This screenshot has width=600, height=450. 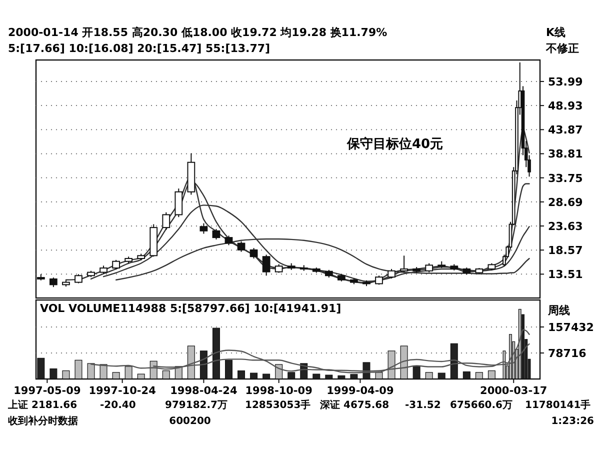 I want to click on text: 11780141手, so click(x=558, y=405).